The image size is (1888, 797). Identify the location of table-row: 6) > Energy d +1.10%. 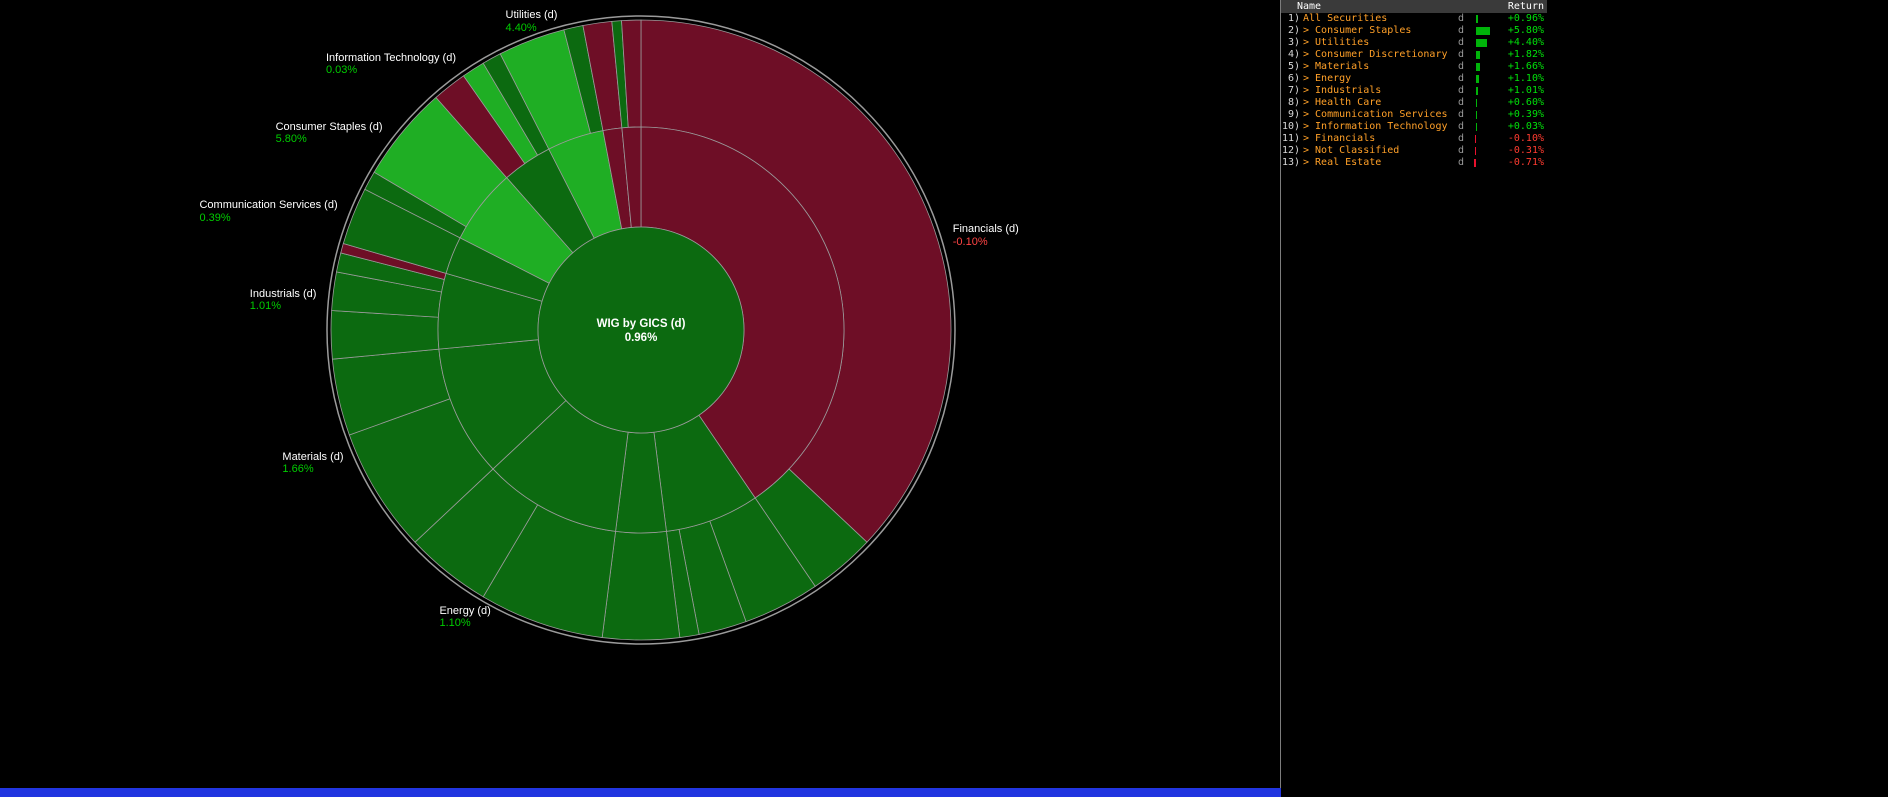
(1414, 79).